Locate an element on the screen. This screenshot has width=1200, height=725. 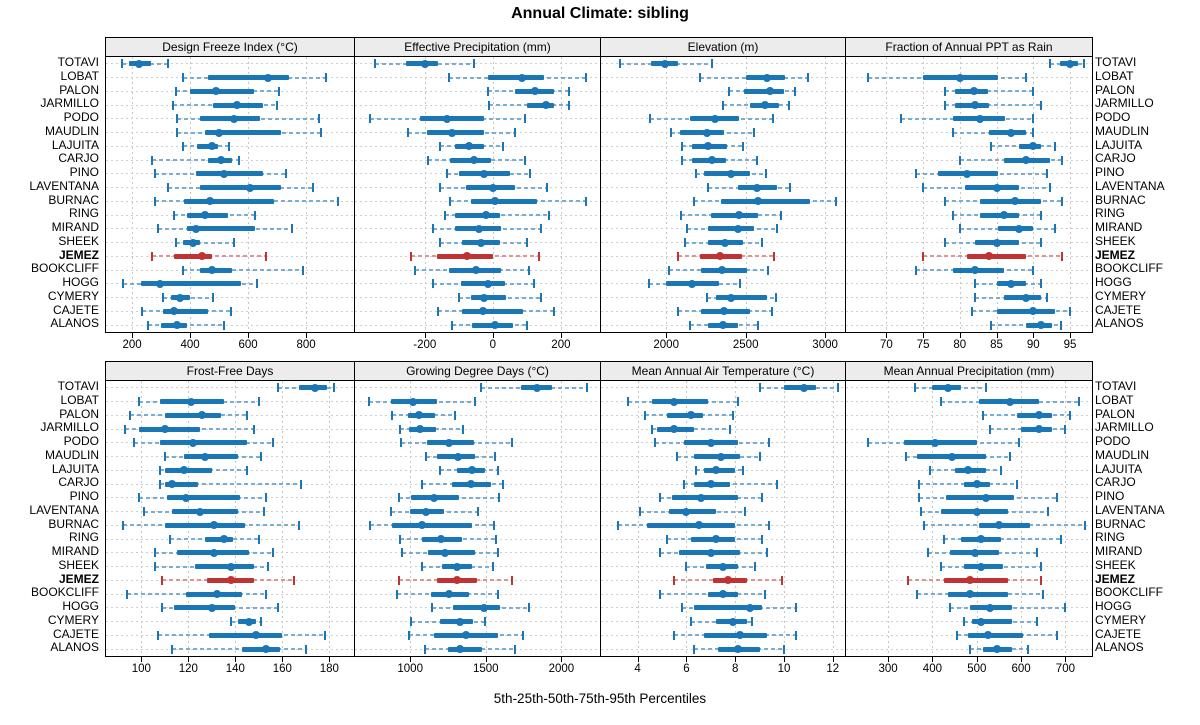
x-tick-label: 85 is located at coordinates (996, 345).